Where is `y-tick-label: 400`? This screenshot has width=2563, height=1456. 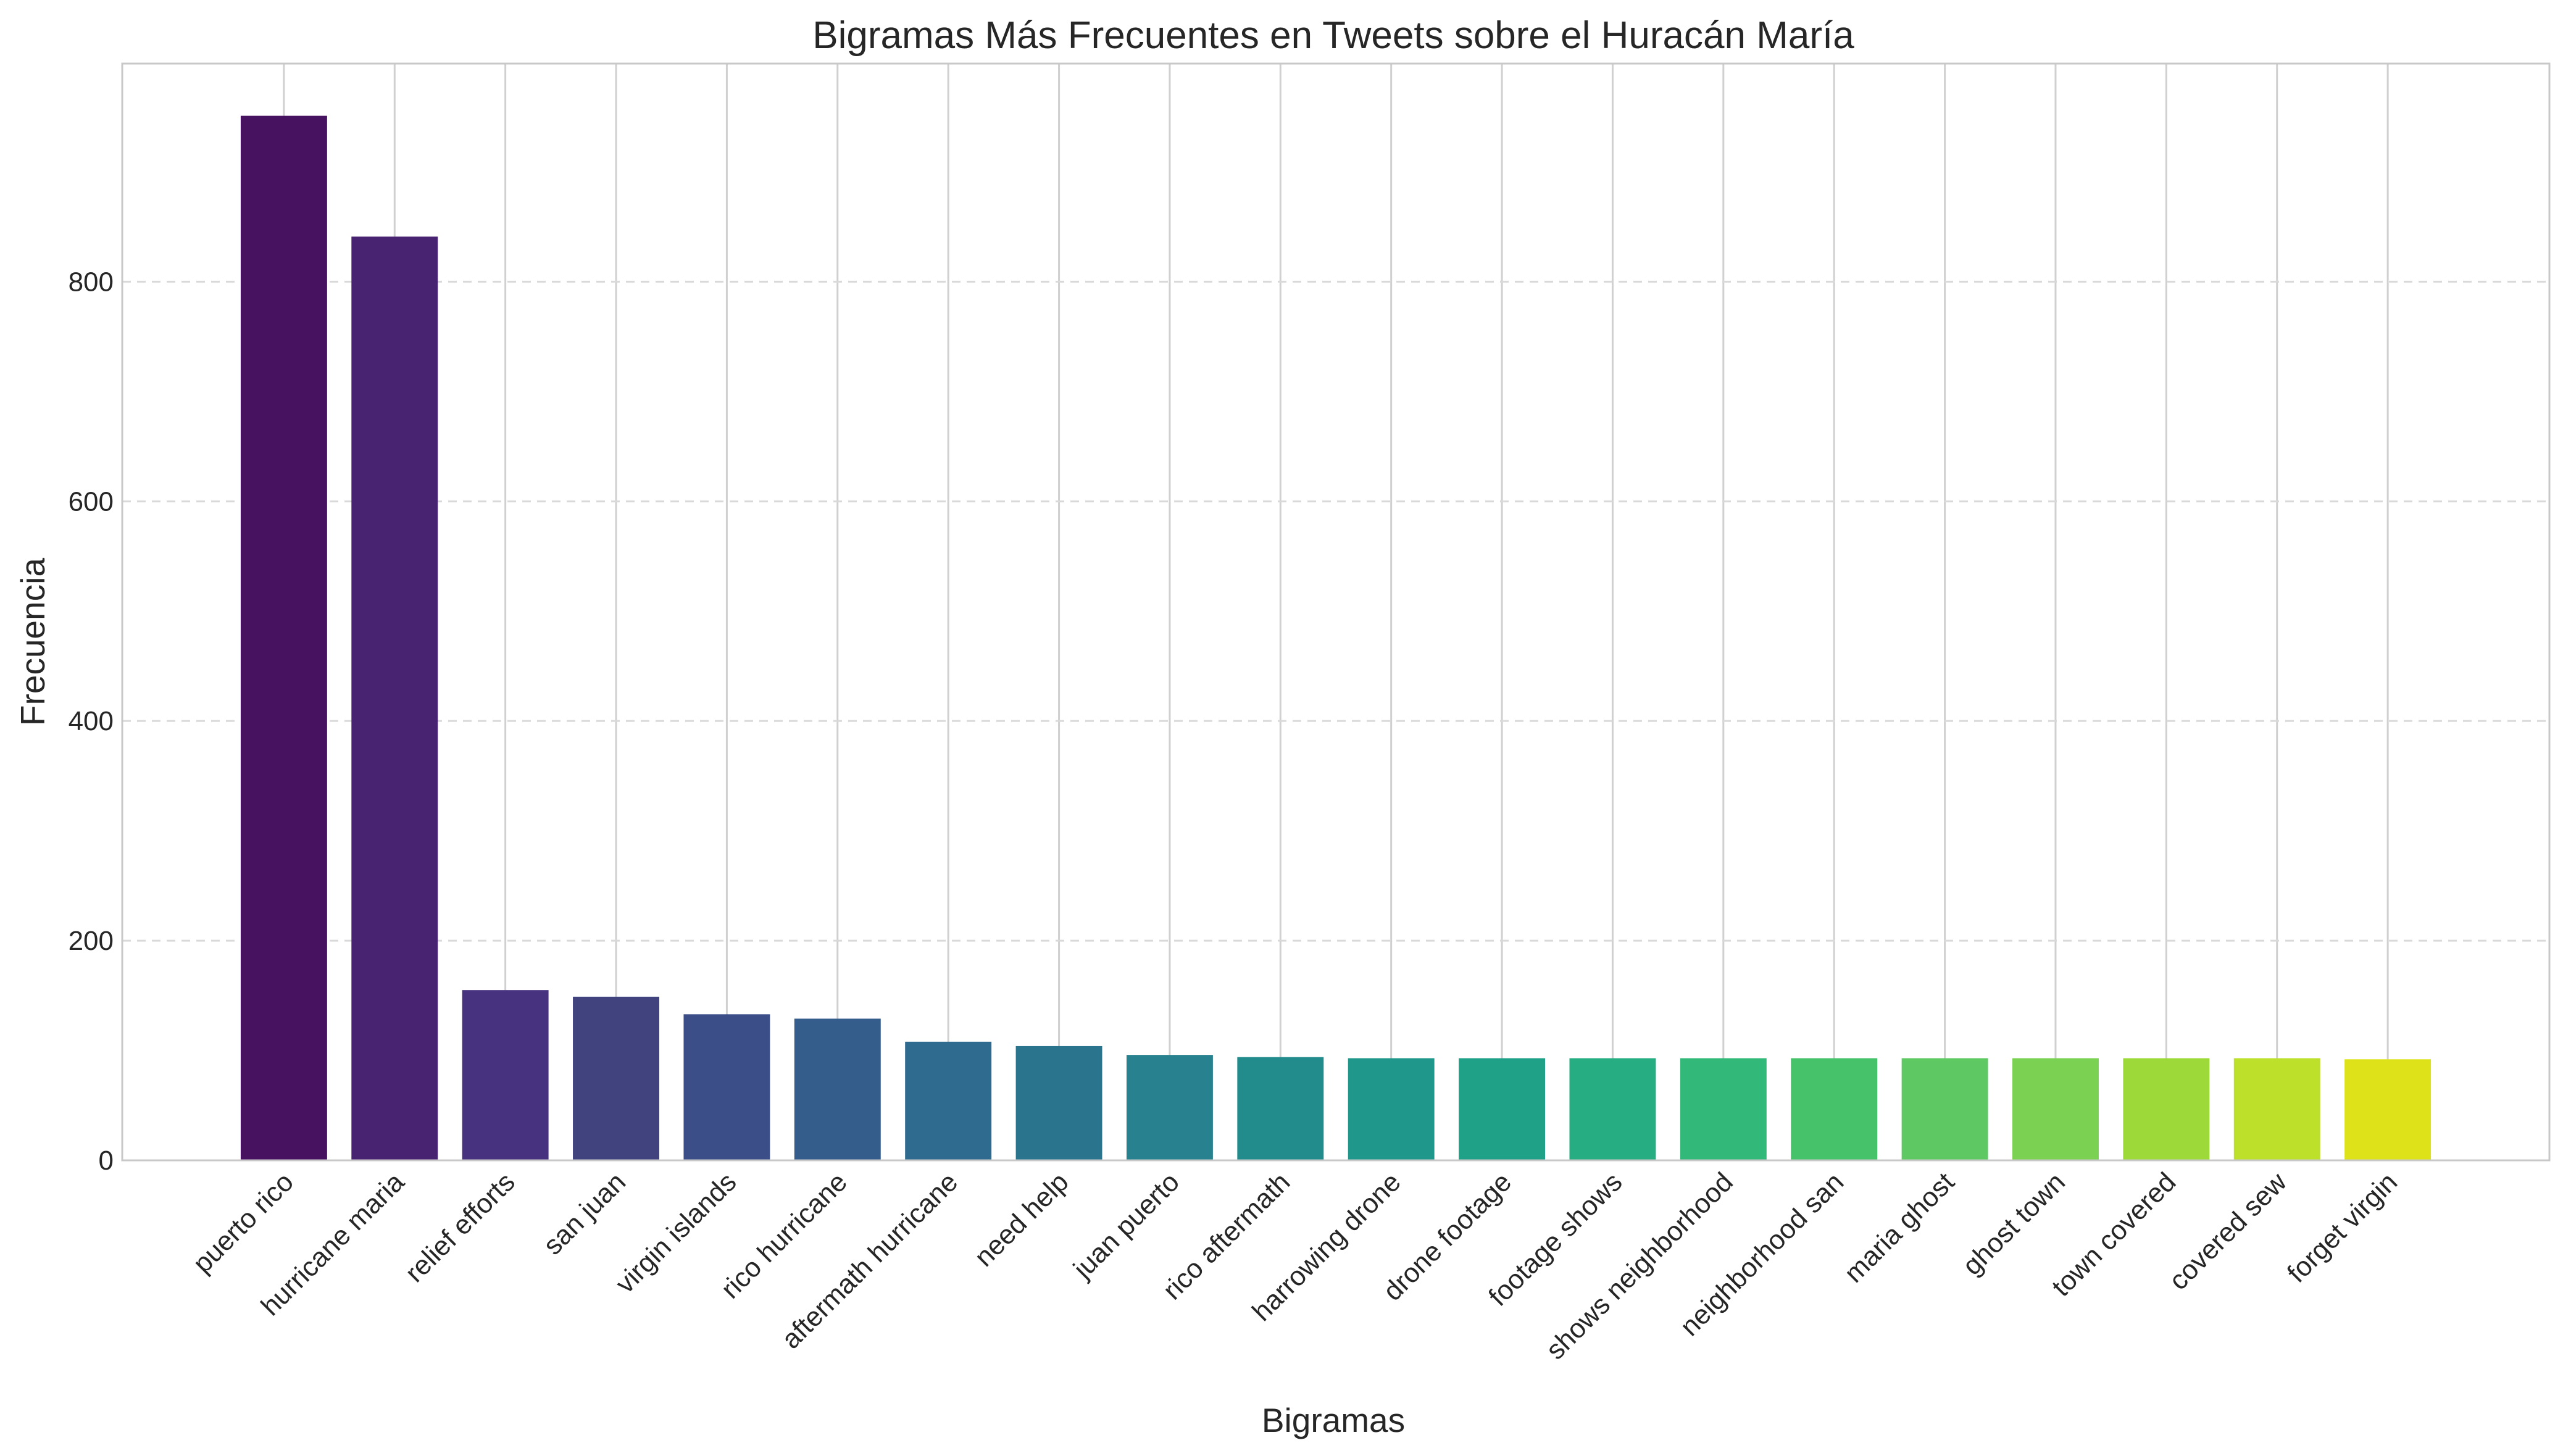
y-tick-label: 400 is located at coordinates (92, 721).